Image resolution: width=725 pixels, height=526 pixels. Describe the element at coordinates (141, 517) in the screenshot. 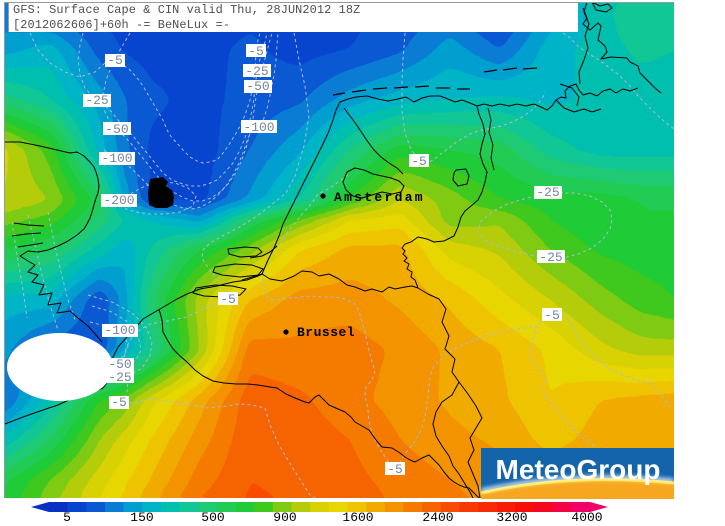

I see `svg-text: 150` at that location.